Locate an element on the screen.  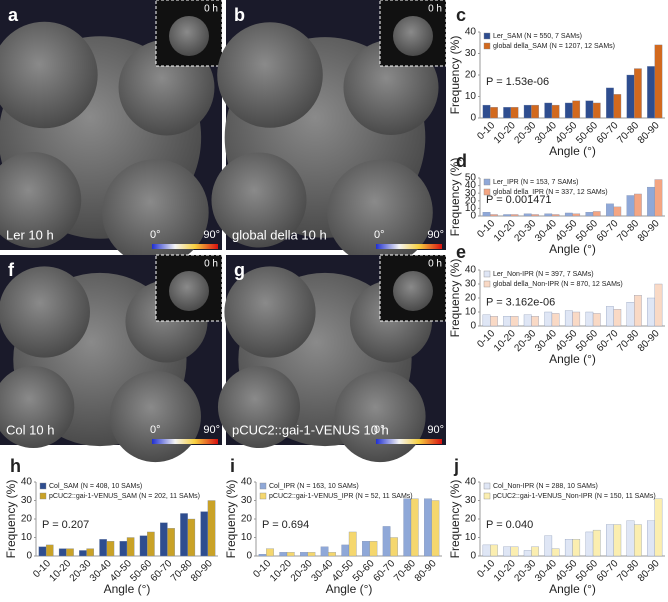
legend-label: Ler_IPR (N = 153, 7 SAMs) is located at coordinates (535, 182).